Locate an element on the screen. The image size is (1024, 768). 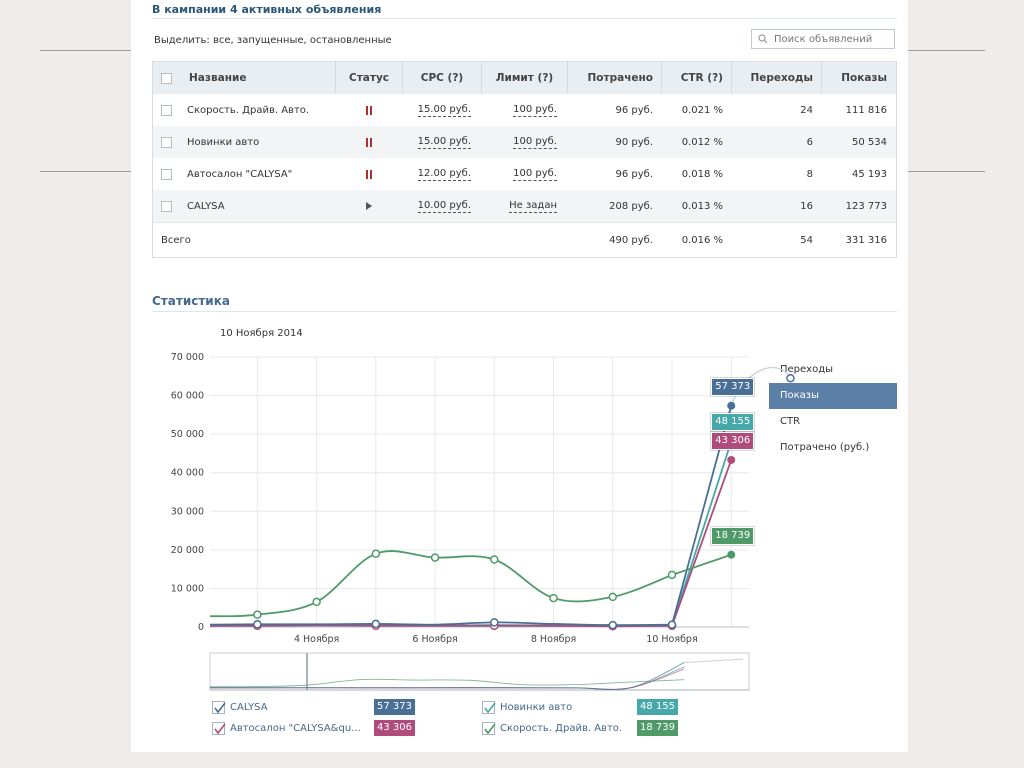
y-tick-label: 20 000 is located at coordinates (187, 550).